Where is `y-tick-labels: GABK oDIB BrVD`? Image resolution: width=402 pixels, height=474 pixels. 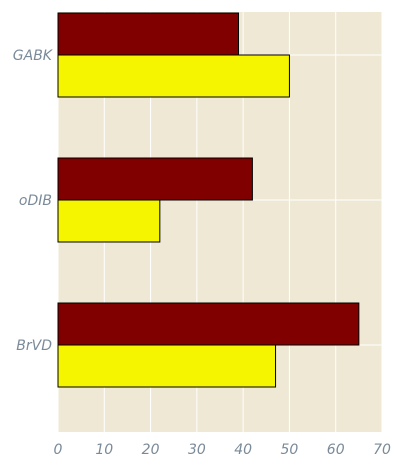 y-tick-labels: GABK oDIB BrVD is located at coordinates (33, 201).